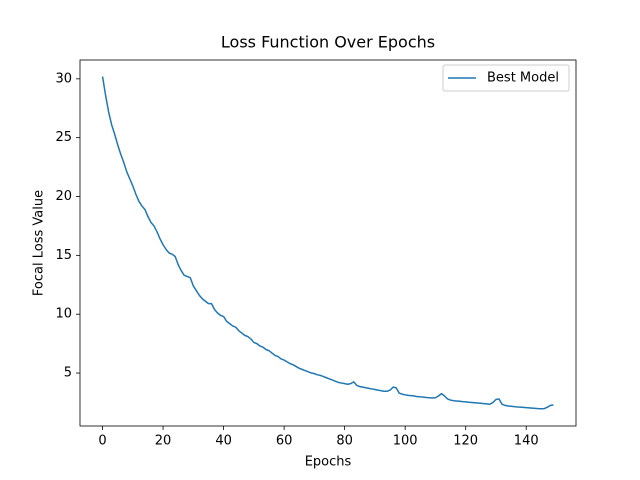  What do you see at coordinates (63, 78) in the screenshot?
I see `y-tick-label: 30` at bounding box center [63, 78].